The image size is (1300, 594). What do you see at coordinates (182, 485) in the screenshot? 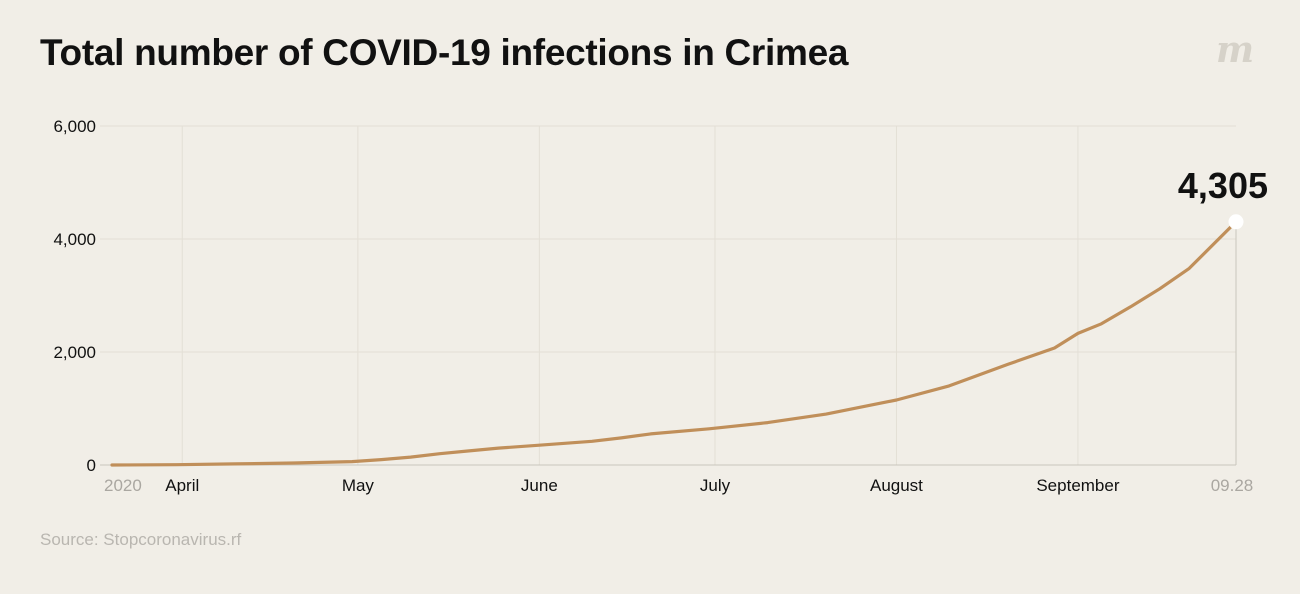
I see `x-tick-label: April` at bounding box center [182, 485].